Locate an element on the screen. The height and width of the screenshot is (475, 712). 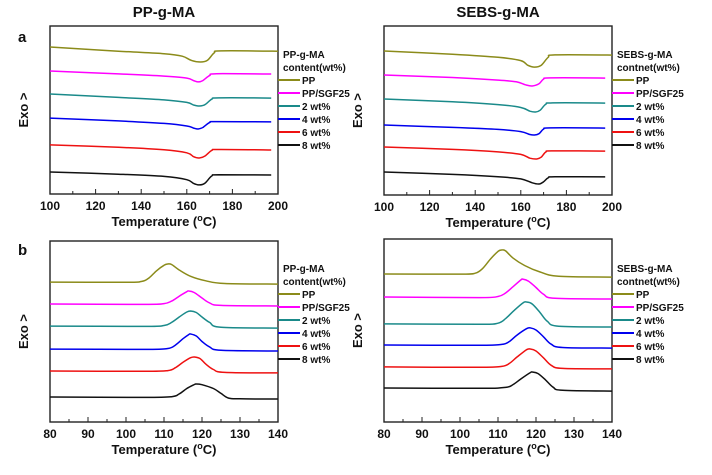
x-tick-label: 180 is located at coordinates (566, 207).